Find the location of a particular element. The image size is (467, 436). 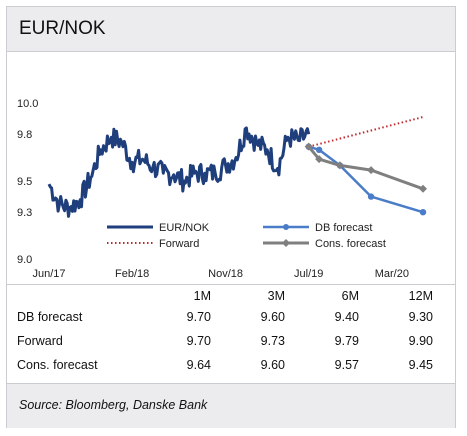

legend-label-db-forecast: DB forecast is located at coordinates (343, 228).